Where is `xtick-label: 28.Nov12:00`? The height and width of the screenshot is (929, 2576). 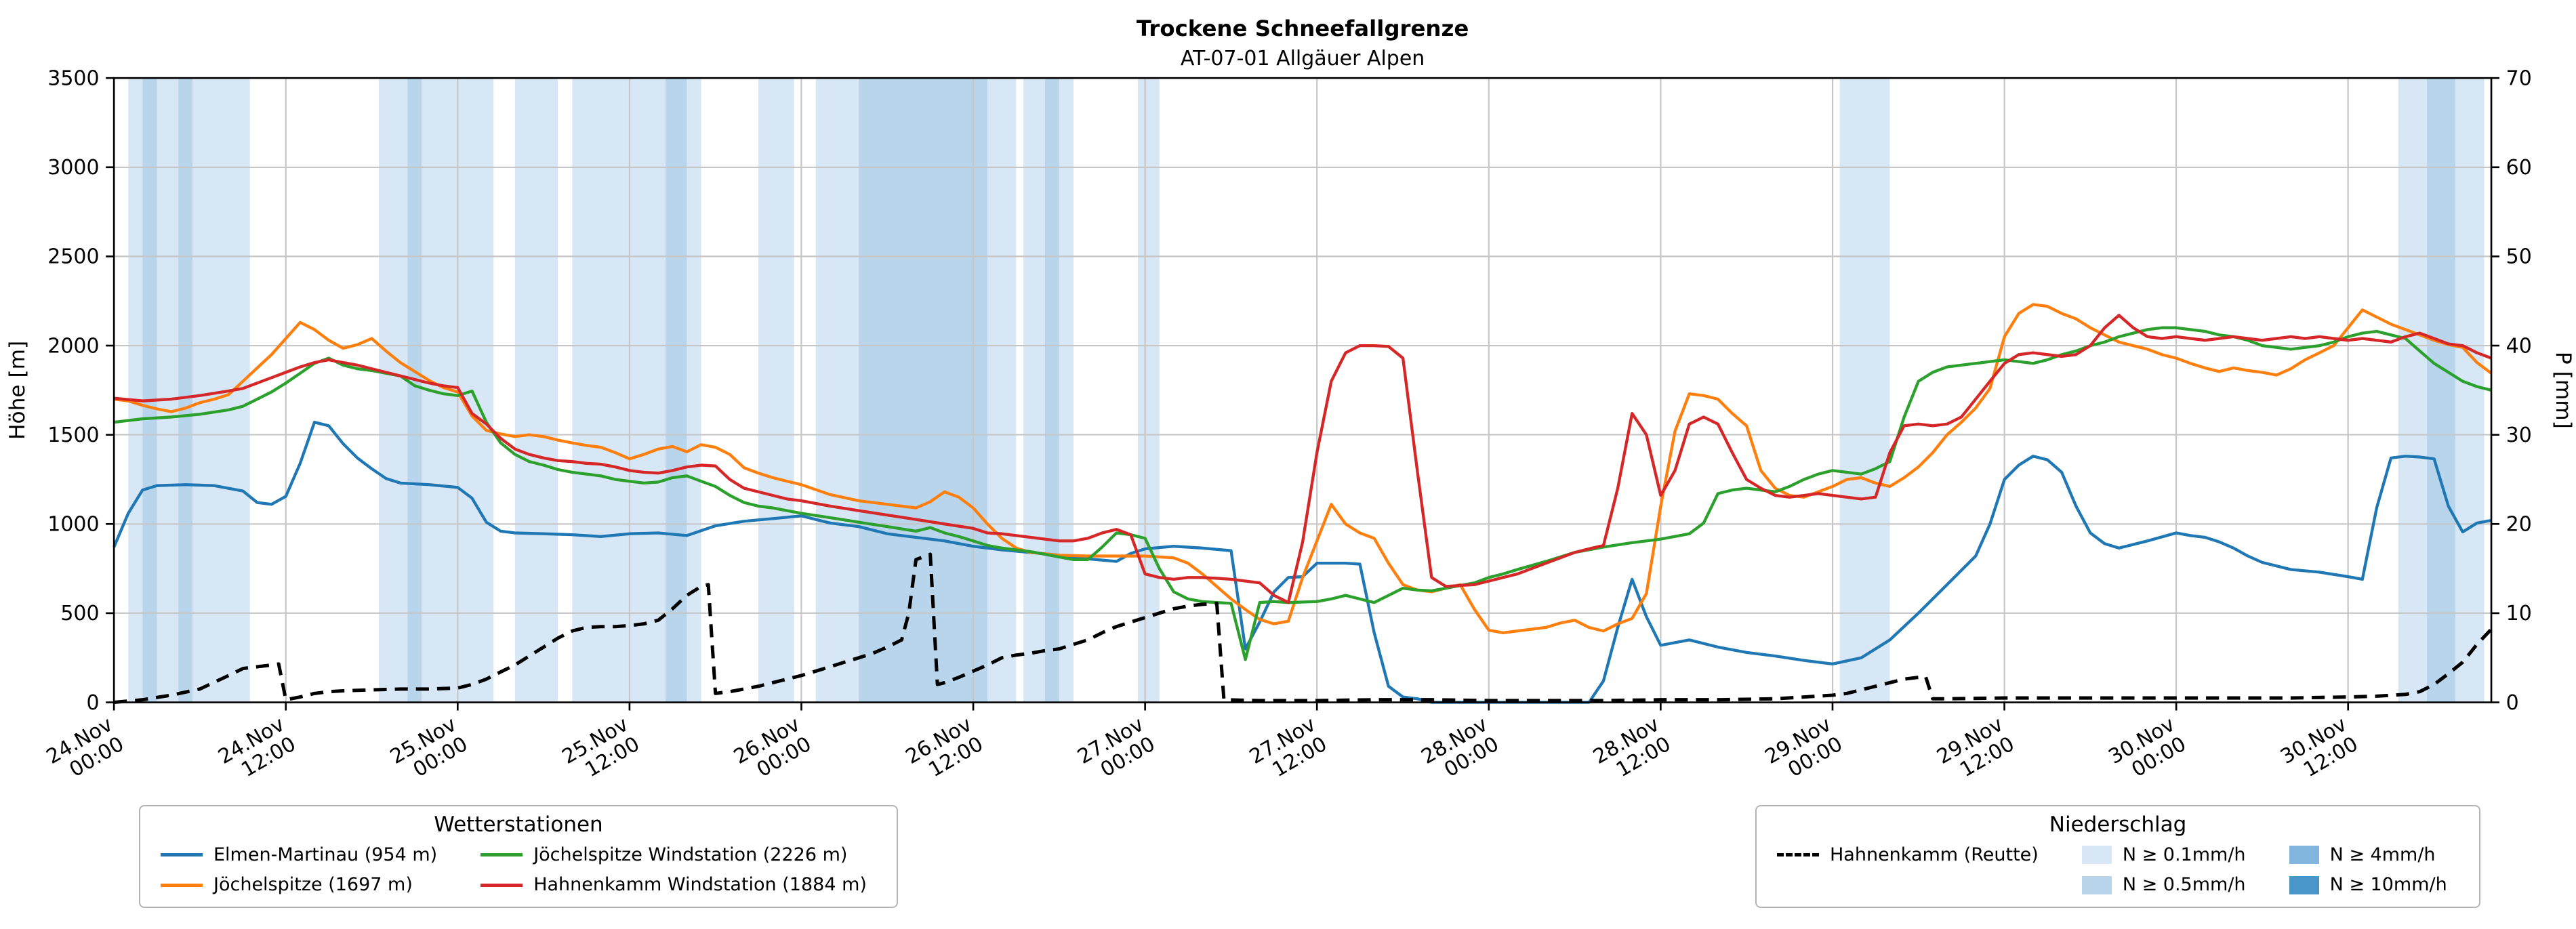
xtick-label: 28.Nov12:00 is located at coordinates (1632, 751).